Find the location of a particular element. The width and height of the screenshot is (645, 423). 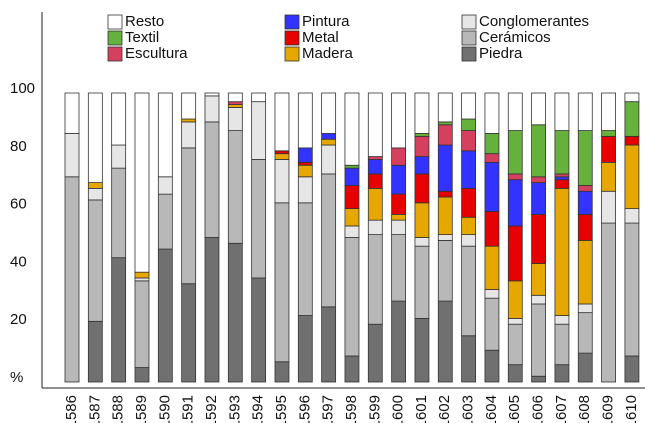

y-tick-label: % is located at coordinates (16, 377).